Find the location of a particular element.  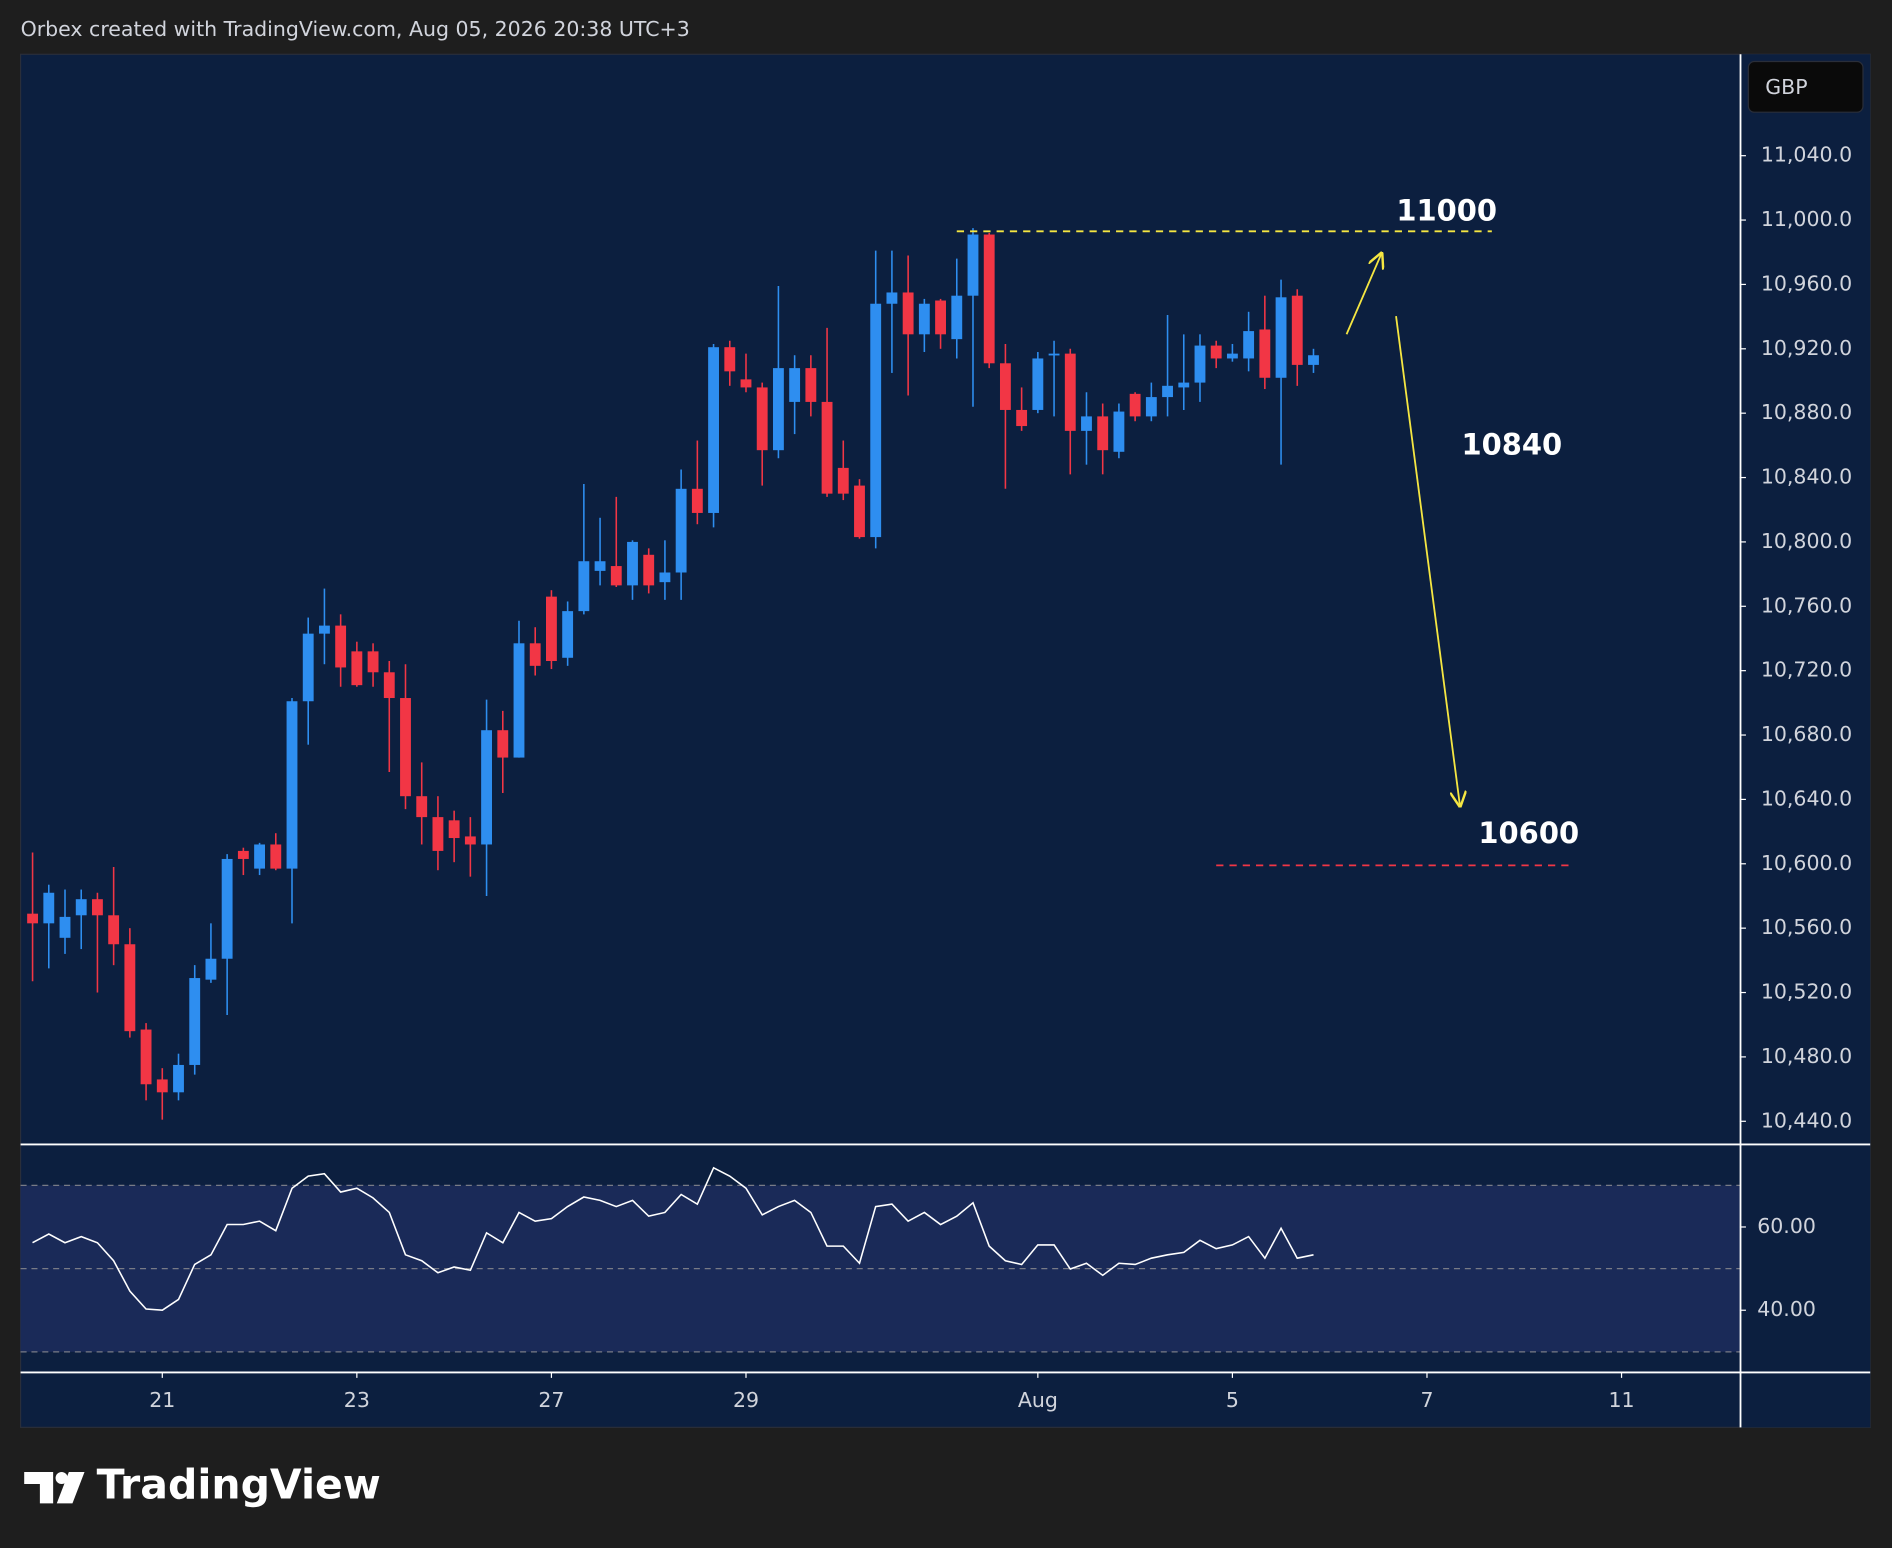

down-arrow is located at coordinates (1427, 560).